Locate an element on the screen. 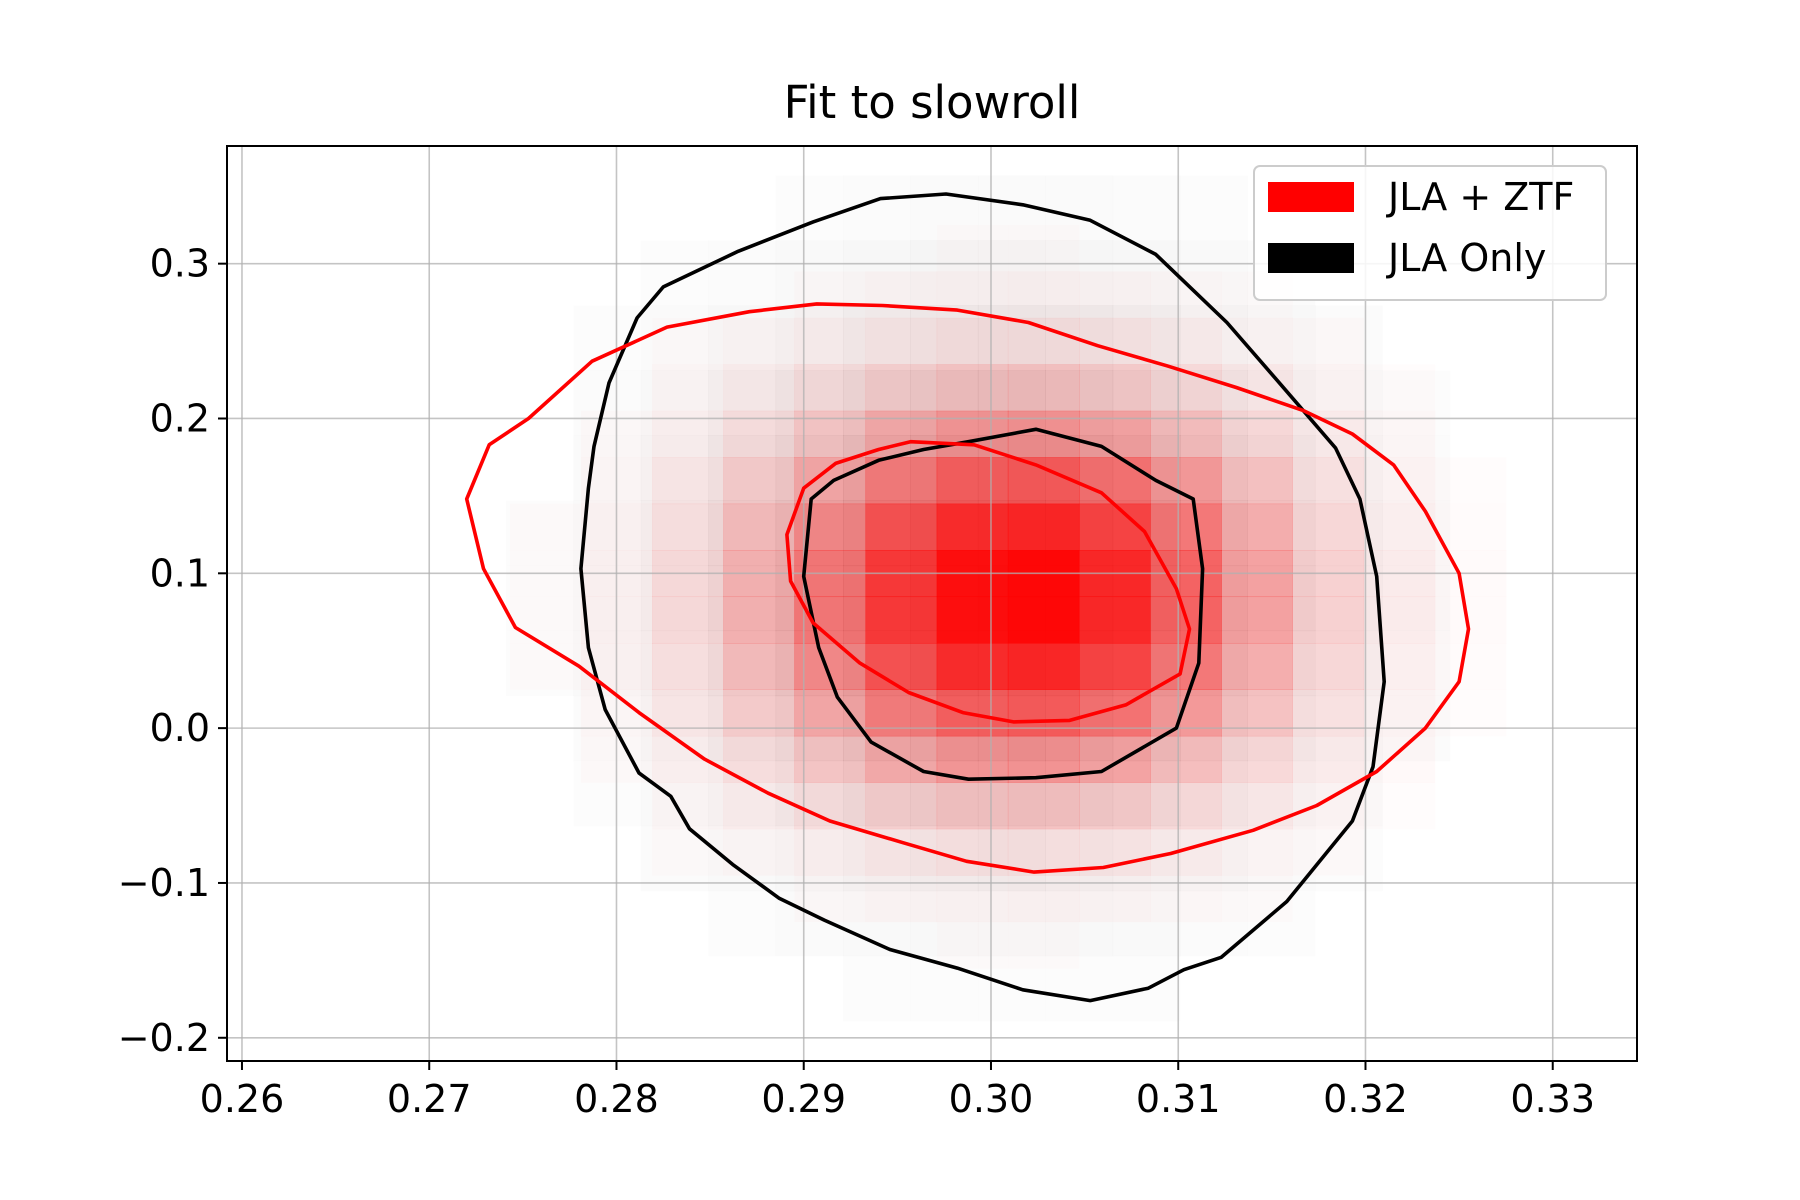  y-tick-label: −0.2 is located at coordinates (164, 1038).